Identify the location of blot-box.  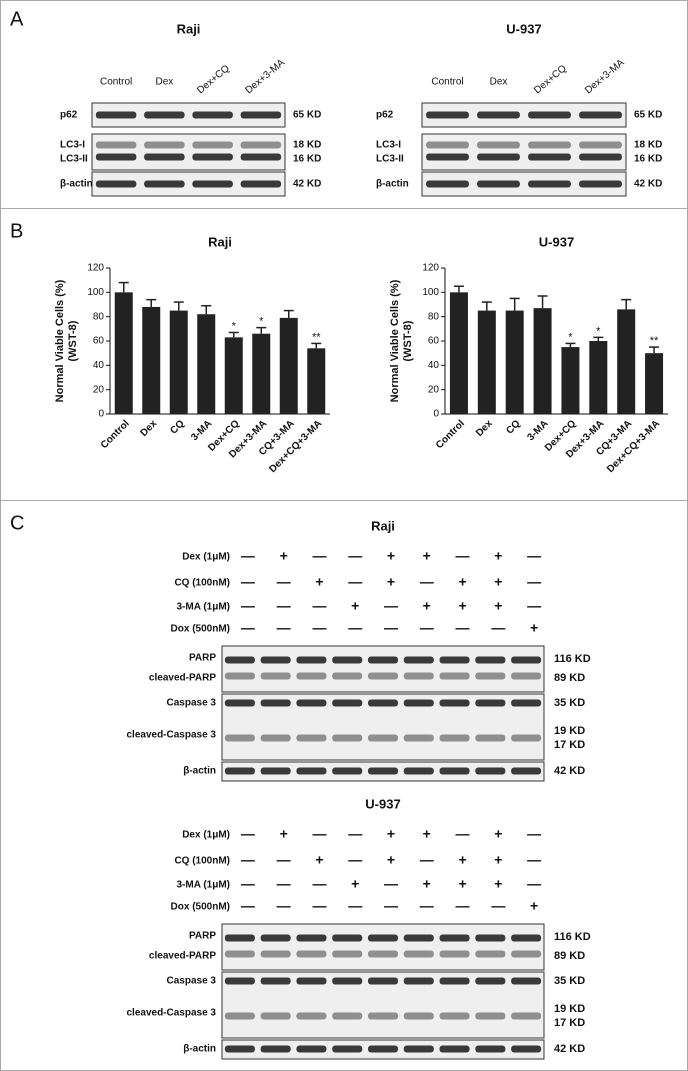
(188, 152).